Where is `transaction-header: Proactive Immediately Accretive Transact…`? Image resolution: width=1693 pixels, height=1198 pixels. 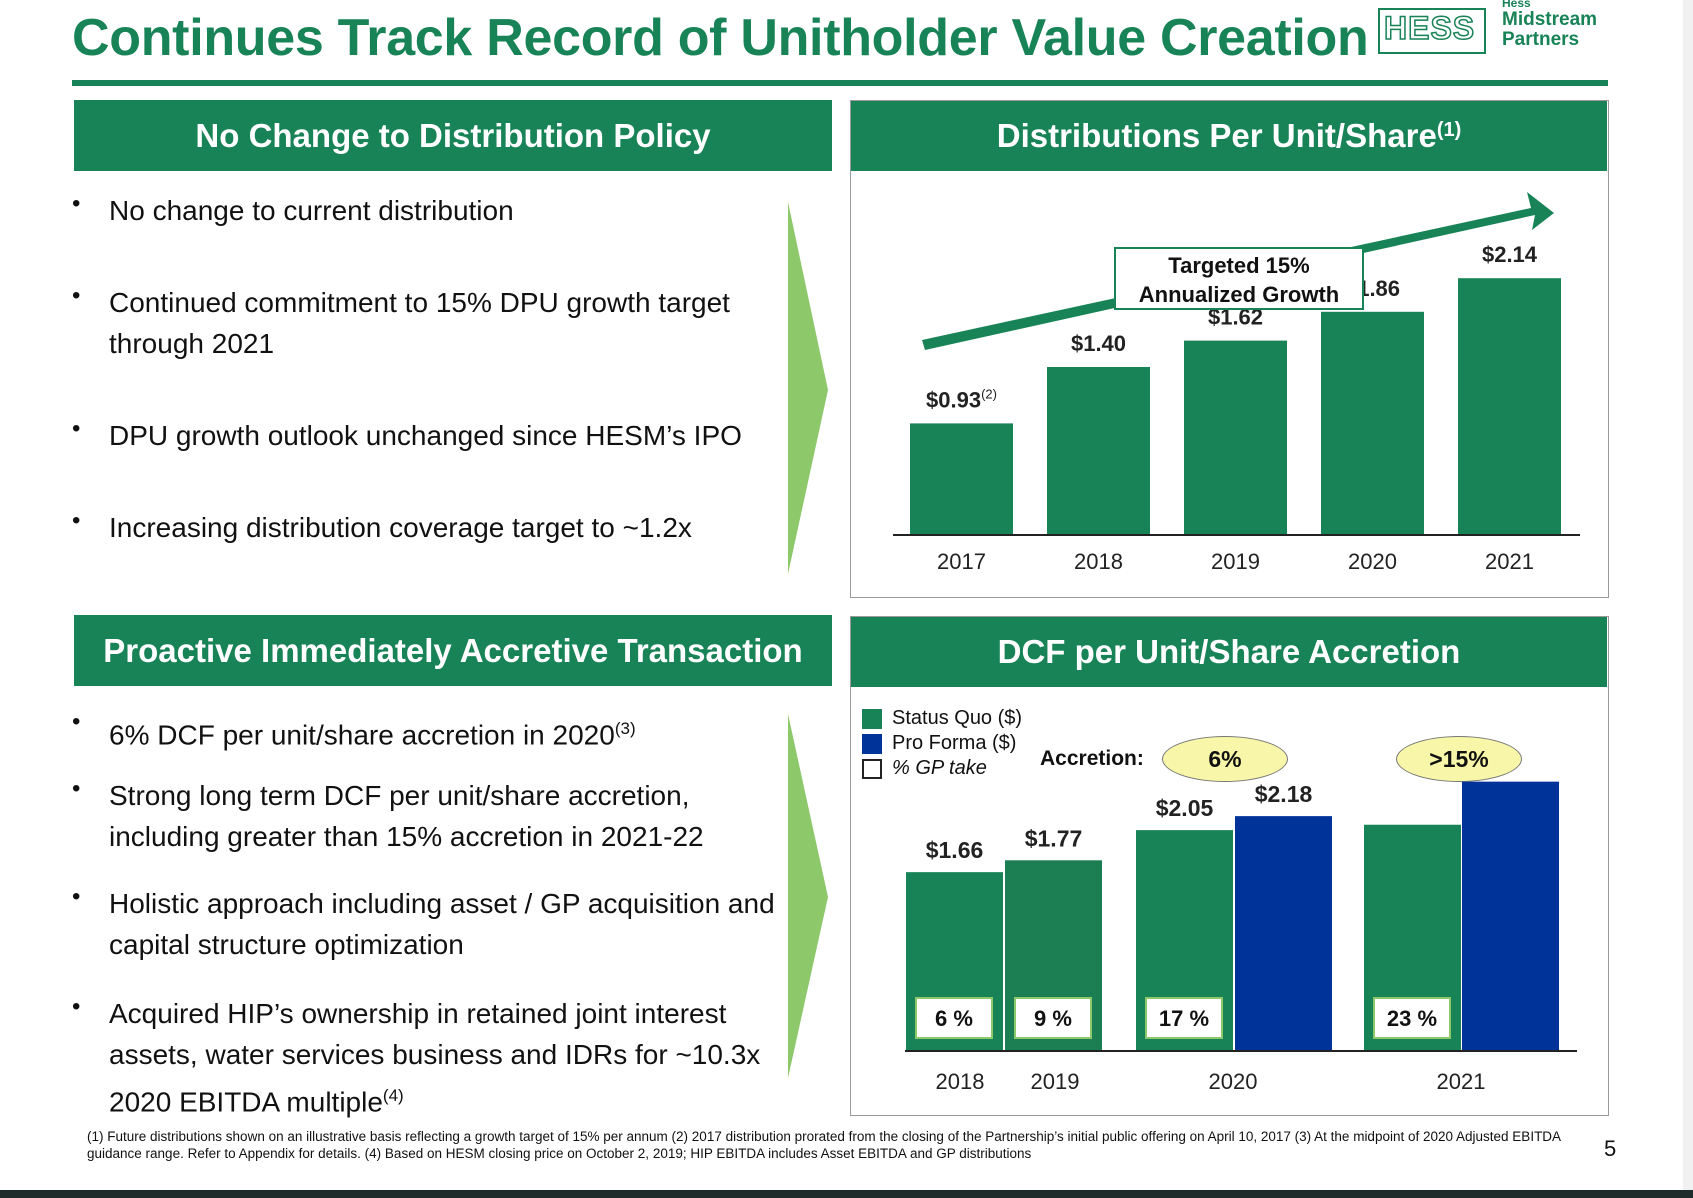 transaction-header: Proactive Immediately Accretive Transact… is located at coordinates (453, 650).